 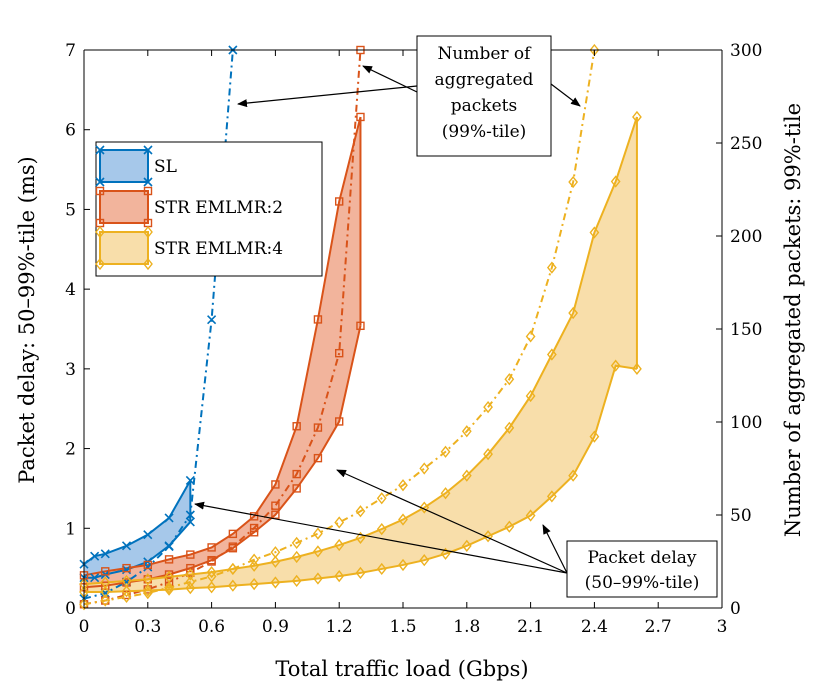 I want to click on agg-annotation-box, so click(x=484, y=96).